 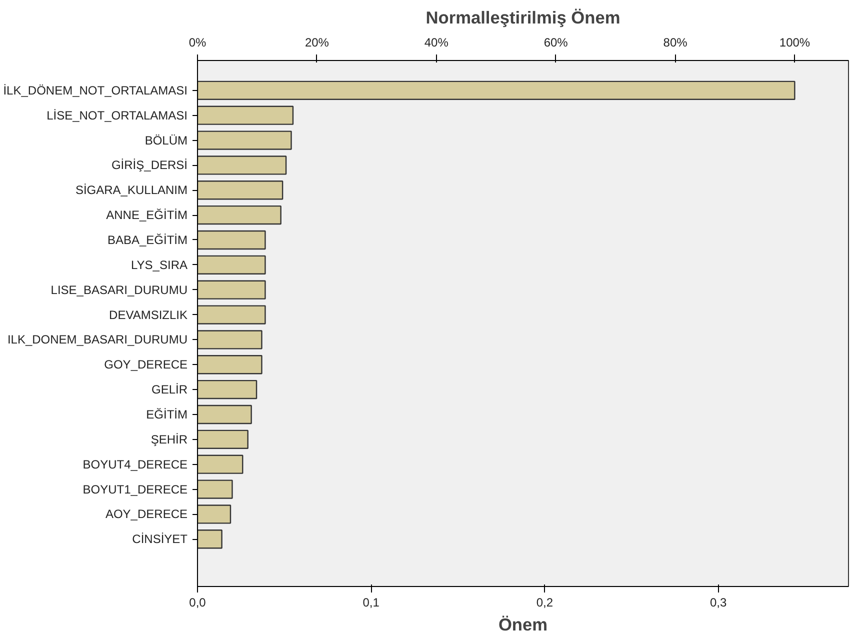 What do you see at coordinates (436, 43) in the screenshot?
I see `x2-tick-label: 40%` at bounding box center [436, 43].